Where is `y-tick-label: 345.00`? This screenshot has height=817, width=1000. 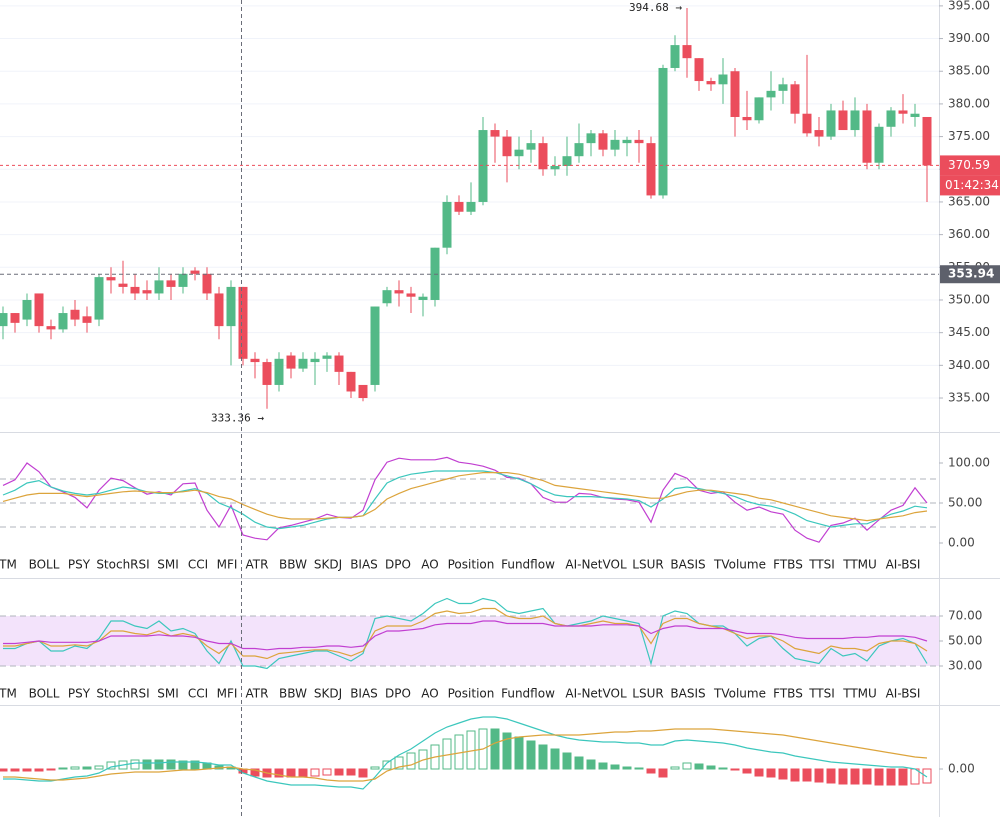 y-tick-label: 345.00 is located at coordinates (969, 332).